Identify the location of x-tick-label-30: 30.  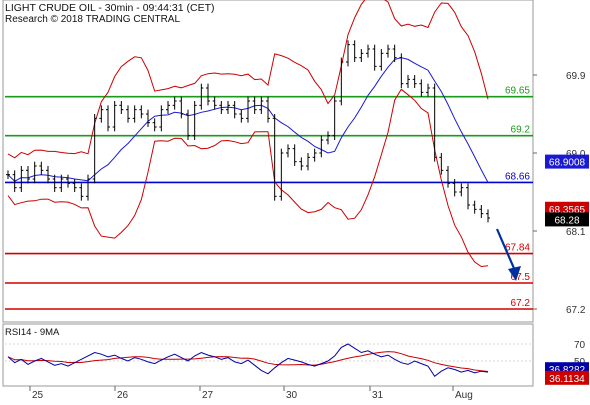
(292, 395).